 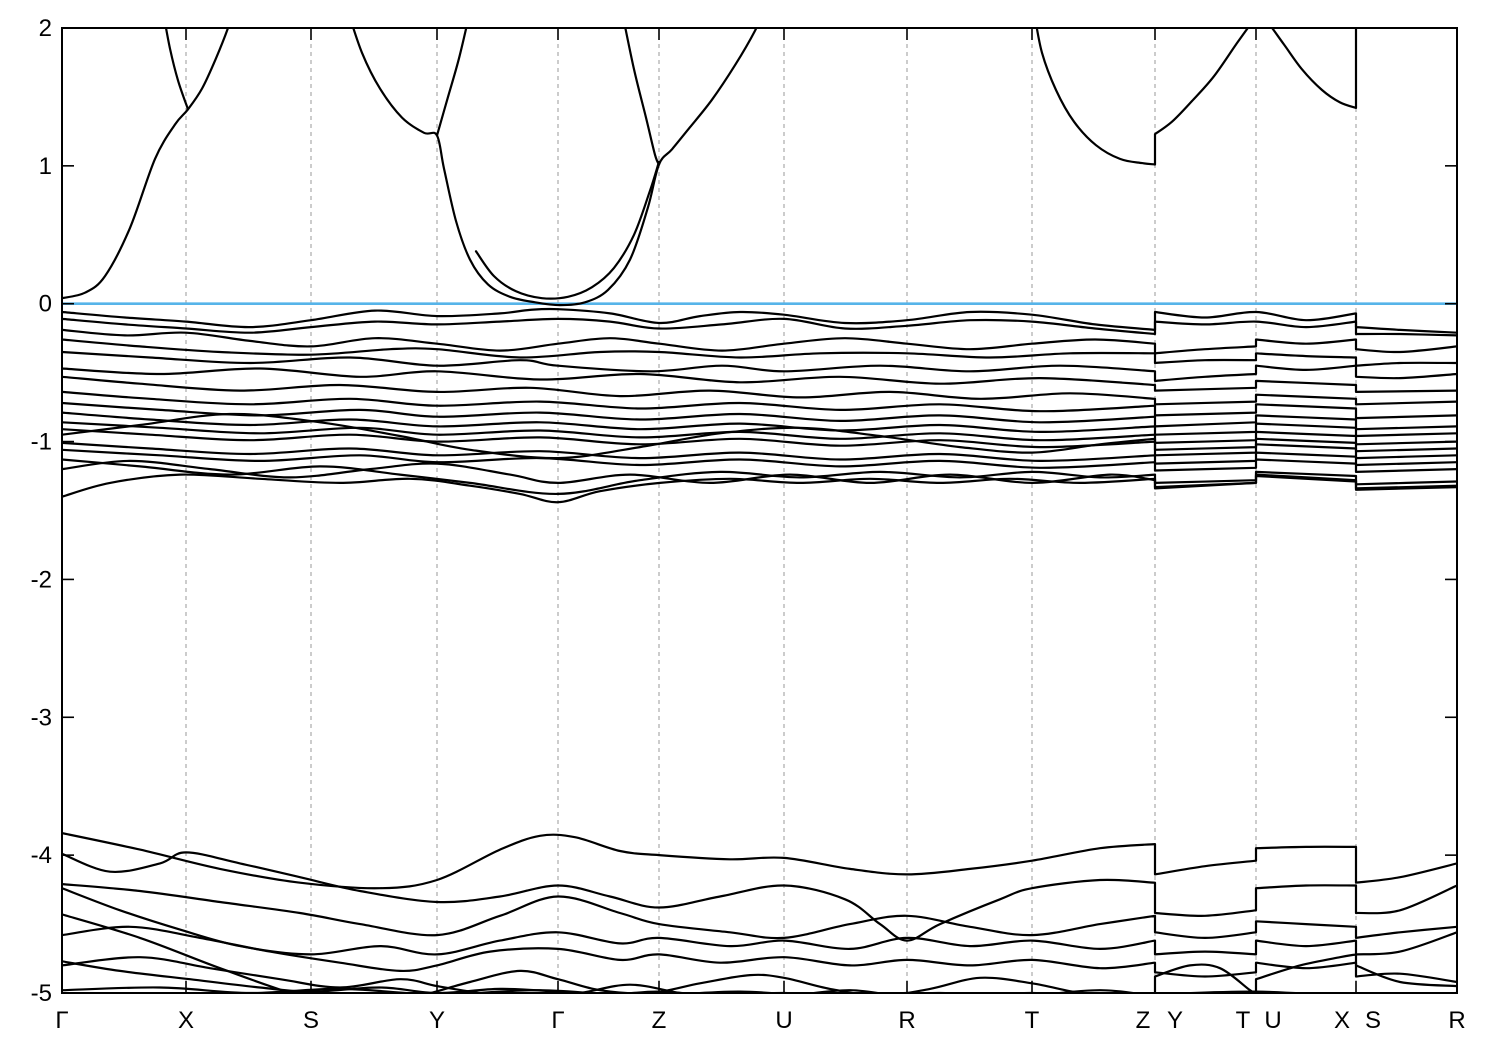 I want to click on y-tick-label: -4, so click(x=41, y=855).